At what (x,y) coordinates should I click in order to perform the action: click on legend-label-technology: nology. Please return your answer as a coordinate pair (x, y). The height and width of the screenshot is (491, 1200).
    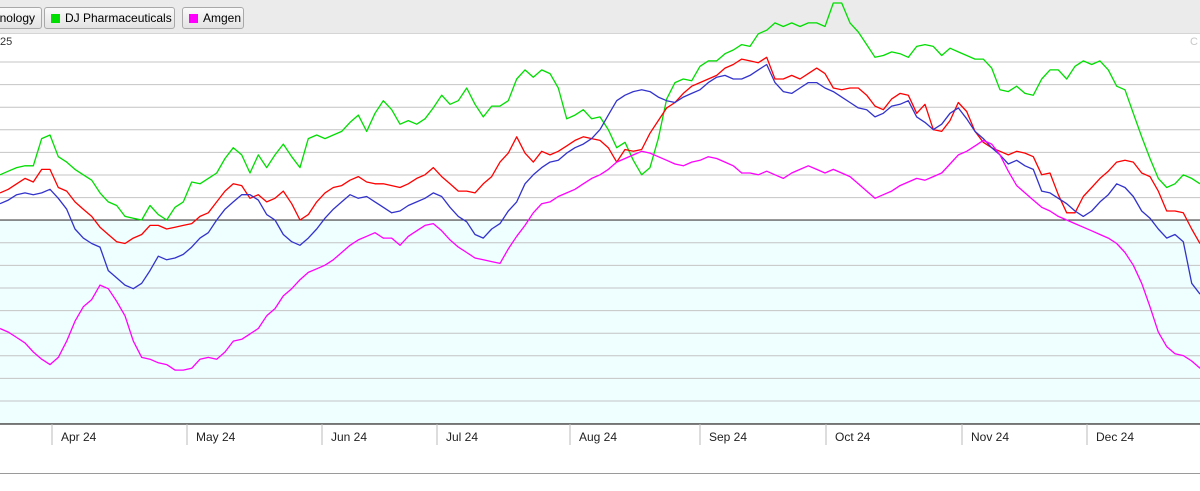
    Looking at the image, I should click on (17, 18).